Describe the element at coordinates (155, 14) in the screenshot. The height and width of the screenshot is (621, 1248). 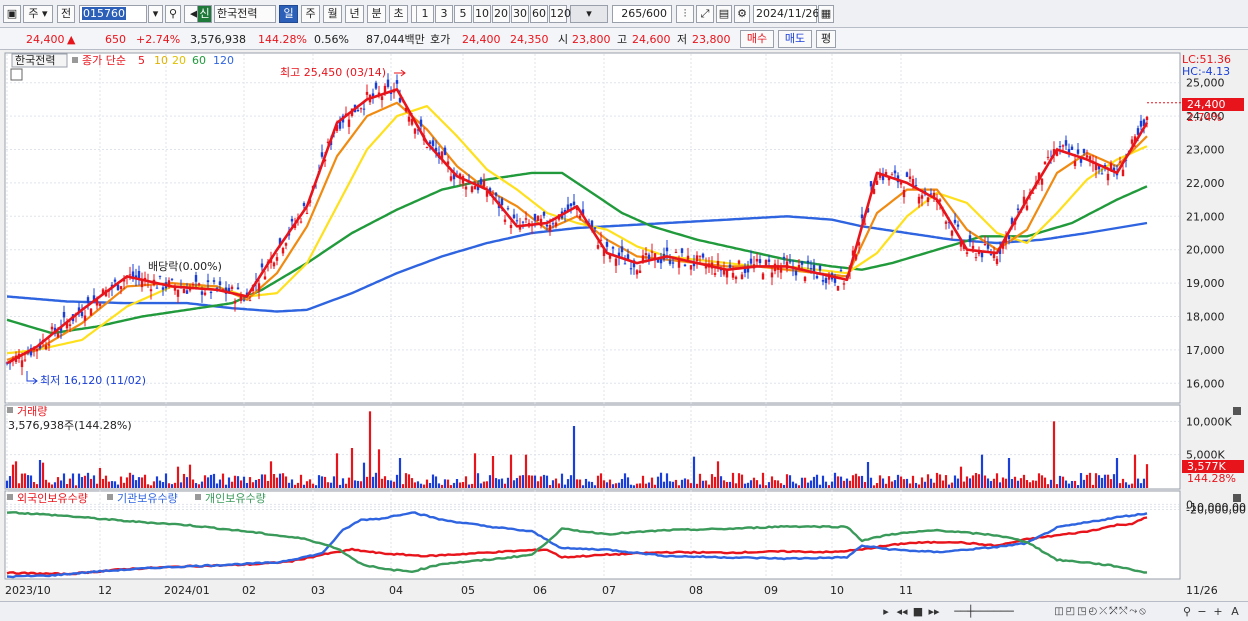
I see `code-dropdown-icon: ▾` at that location.